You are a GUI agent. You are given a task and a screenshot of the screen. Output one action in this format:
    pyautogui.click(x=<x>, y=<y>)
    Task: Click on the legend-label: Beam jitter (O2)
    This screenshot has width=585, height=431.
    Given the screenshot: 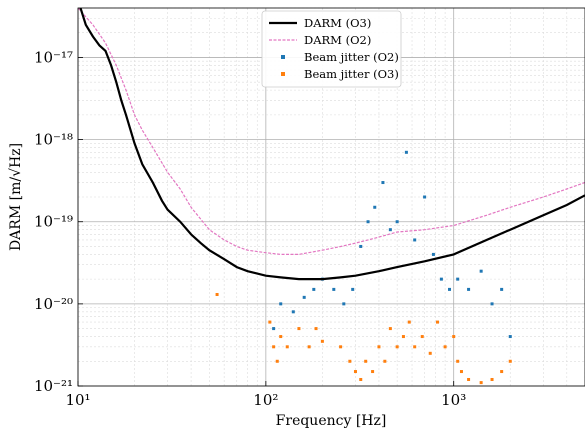 What is the action you would take?
    pyautogui.click(x=351, y=57)
    